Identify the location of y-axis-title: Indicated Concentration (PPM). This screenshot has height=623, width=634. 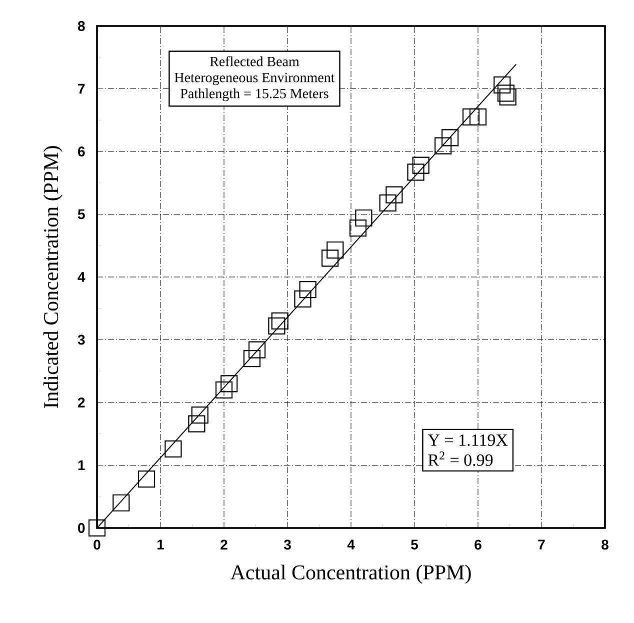
(52, 277).